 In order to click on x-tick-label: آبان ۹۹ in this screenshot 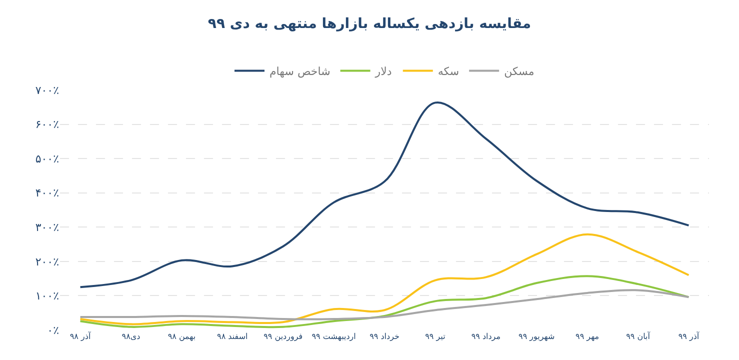, I will do `click(638, 336)`.